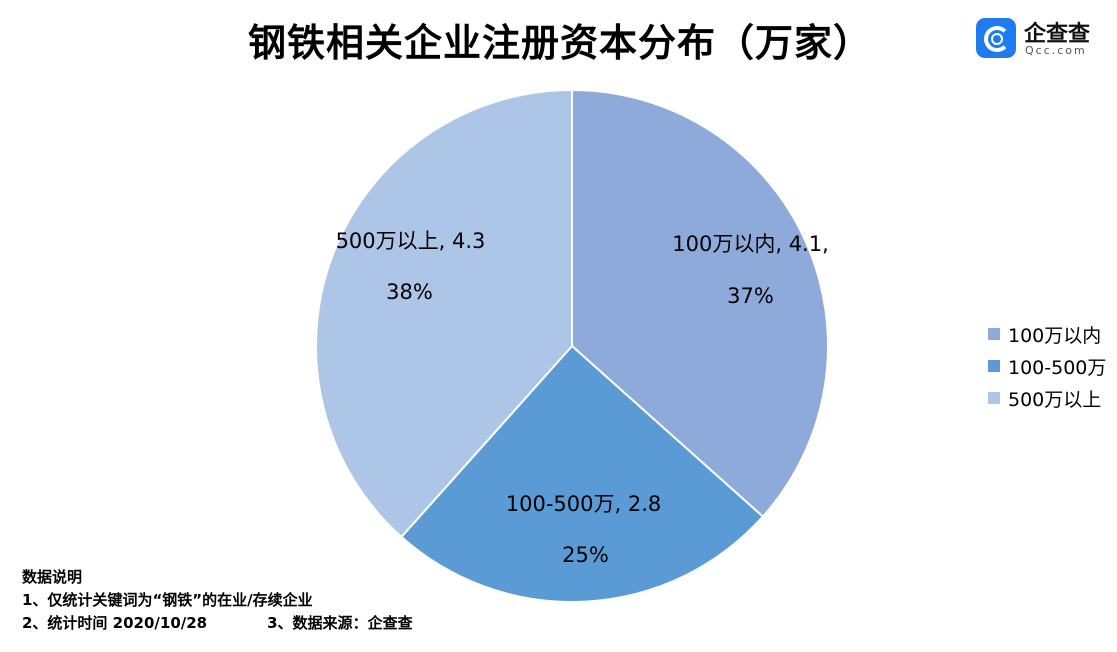 The width and height of the screenshot is (1117, 652). I want to click on chart-title: 钢铁相关企业注册资本分布（万家）, so click(559, 43).